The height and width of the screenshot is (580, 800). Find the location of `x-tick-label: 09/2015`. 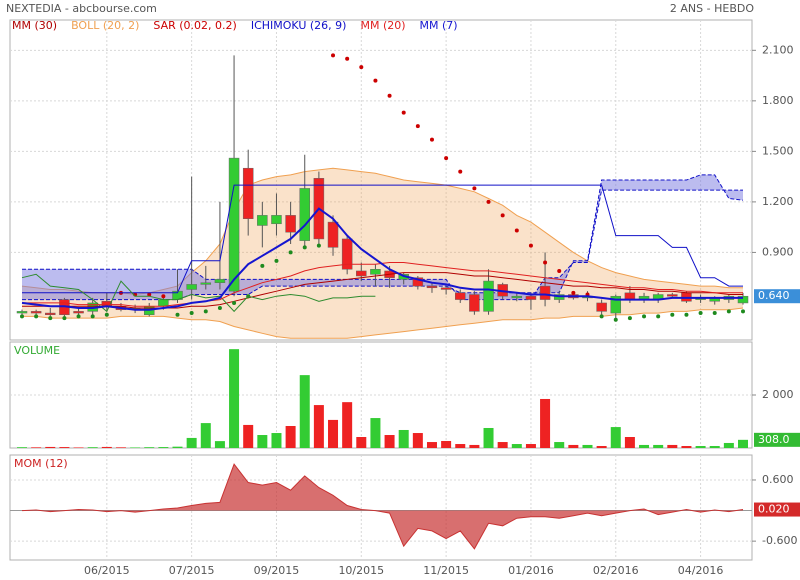

x-tick-label: 09/2015 is located at coordinates (277, 570).